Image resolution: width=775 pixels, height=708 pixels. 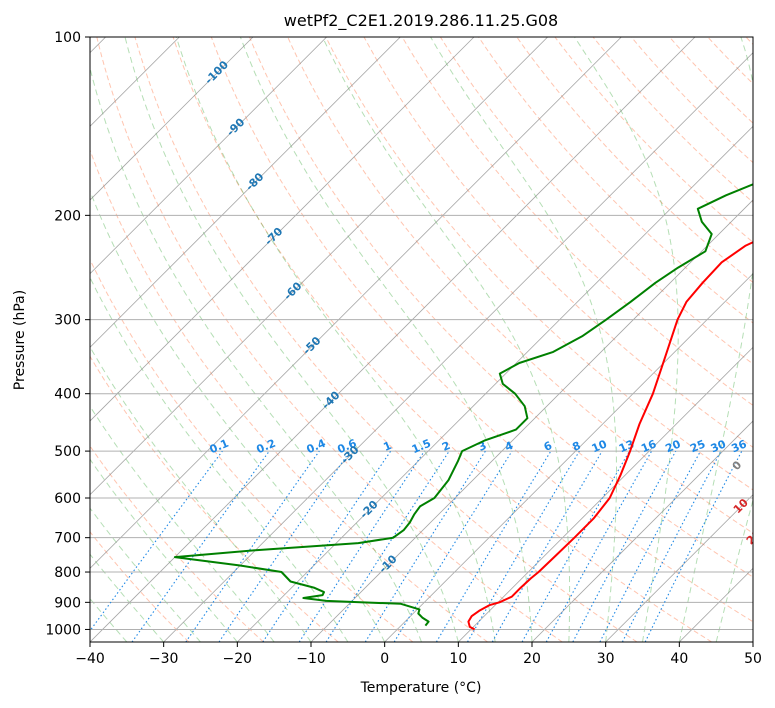 I want to click on x-tick-label: 0, so click(x=384, y=659).